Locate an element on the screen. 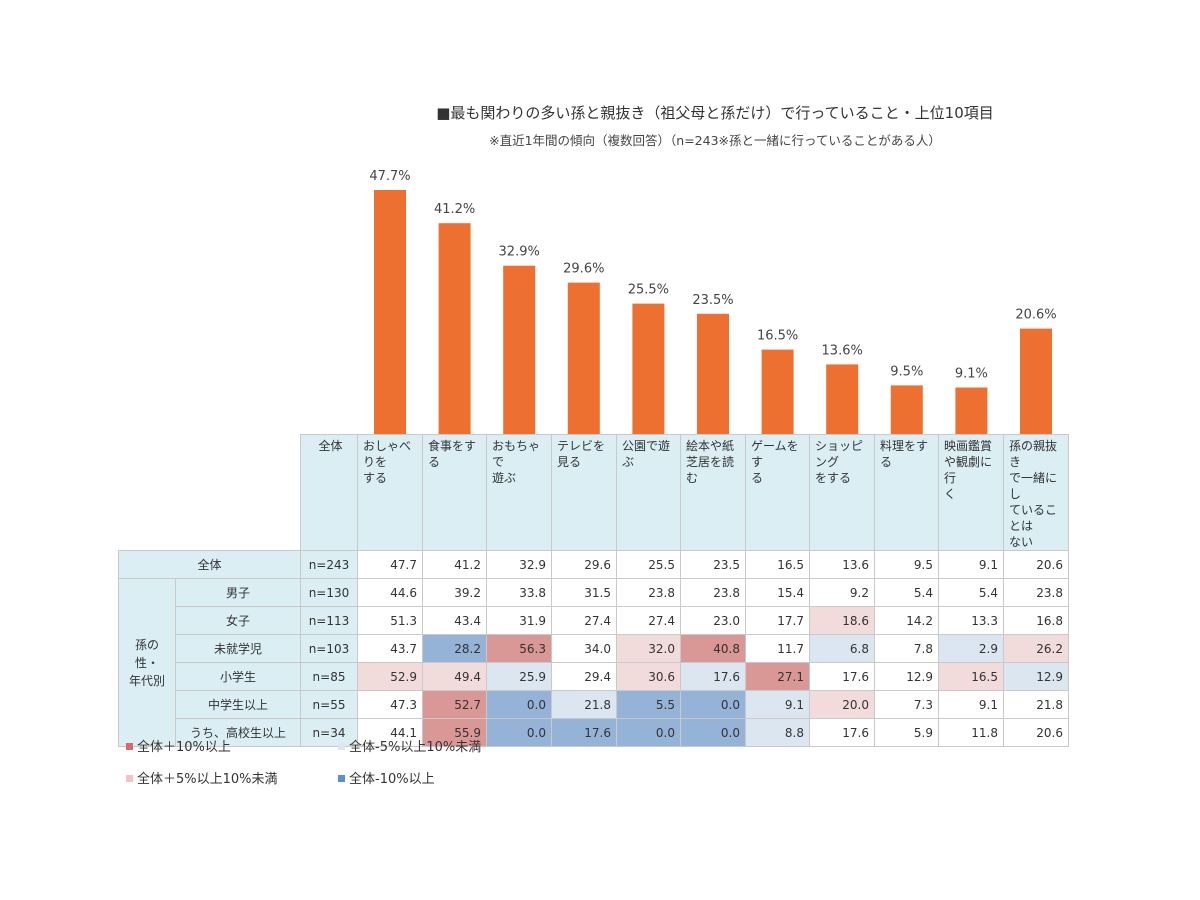 The image size is (1200, 900). table-cell: 26.2 is located at coordinates (1036, 648).